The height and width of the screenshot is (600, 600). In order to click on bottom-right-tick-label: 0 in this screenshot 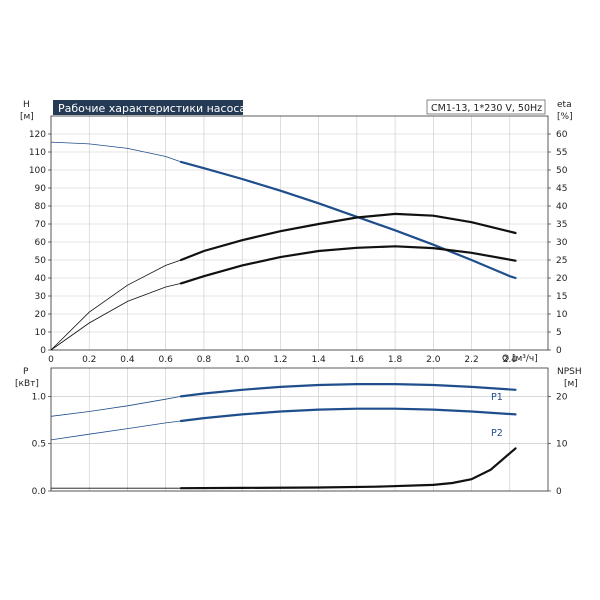, I will do `click(559, 492)`.